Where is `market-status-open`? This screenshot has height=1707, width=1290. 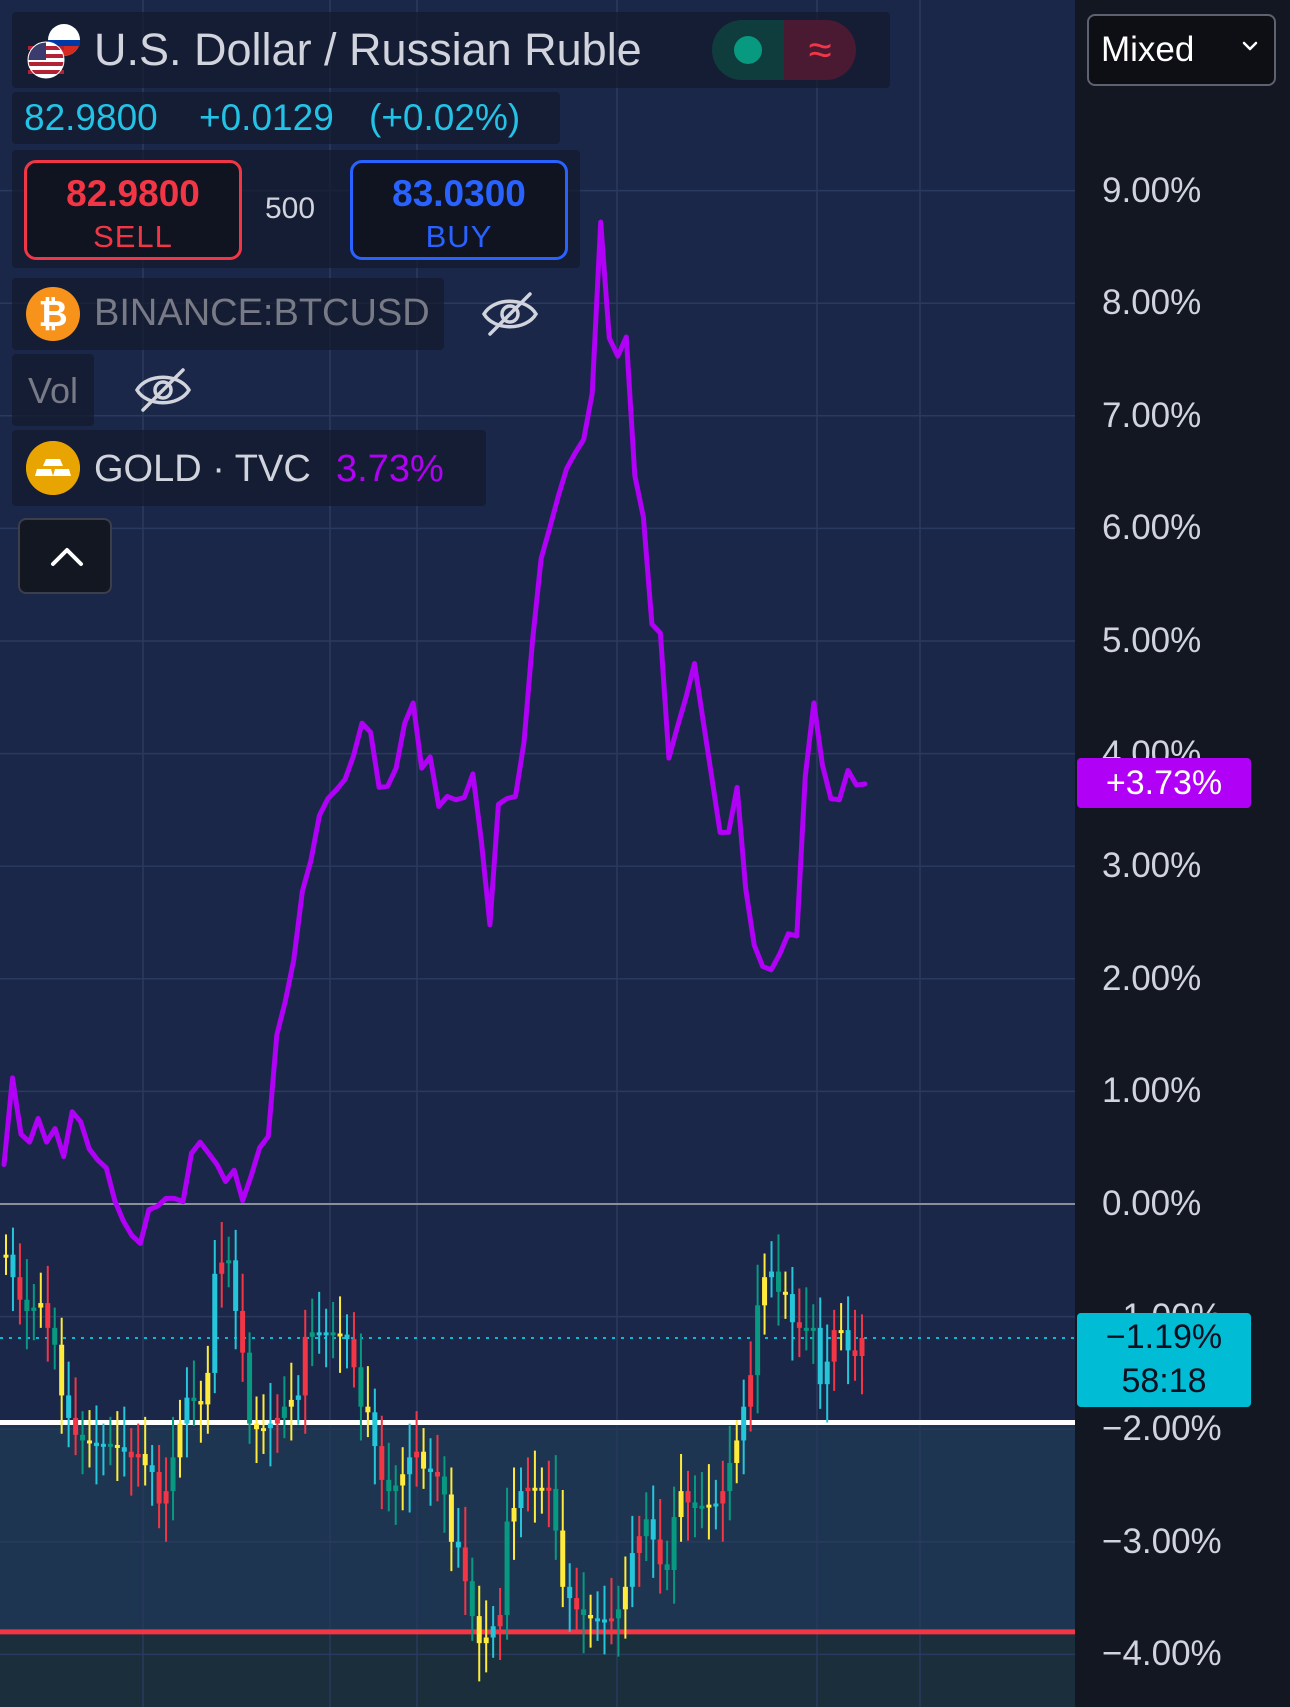 market-status-open is located at coordinates (748, 50).